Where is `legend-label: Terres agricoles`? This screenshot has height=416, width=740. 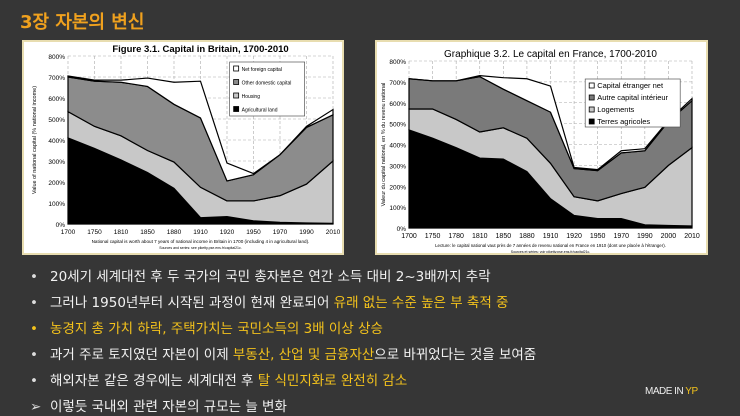
legend-label: Terres agricoles is located at coordinates (623, 121).